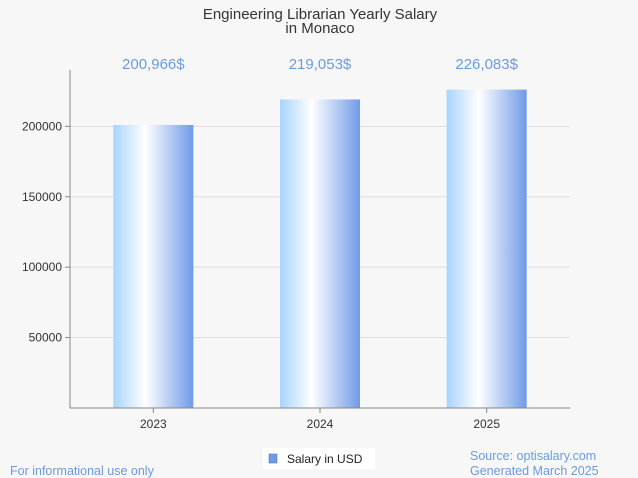  What do you see at coordinates (319, 28) in the screenshot?
I see `chart-title-line-2: in Monaco` at bounding box center [319, 28].